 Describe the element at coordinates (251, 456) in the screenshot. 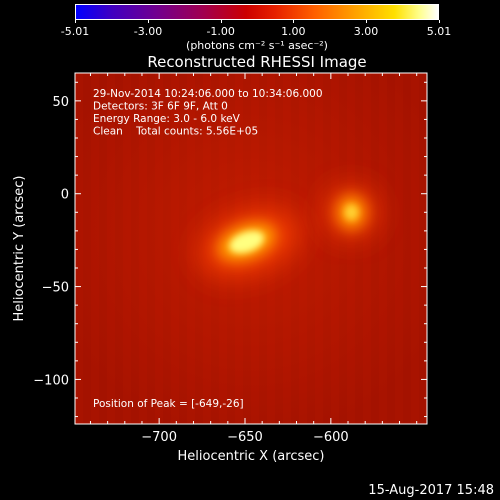

I see `x-axis-label: Heliocentric X (arcsec)` at that location.